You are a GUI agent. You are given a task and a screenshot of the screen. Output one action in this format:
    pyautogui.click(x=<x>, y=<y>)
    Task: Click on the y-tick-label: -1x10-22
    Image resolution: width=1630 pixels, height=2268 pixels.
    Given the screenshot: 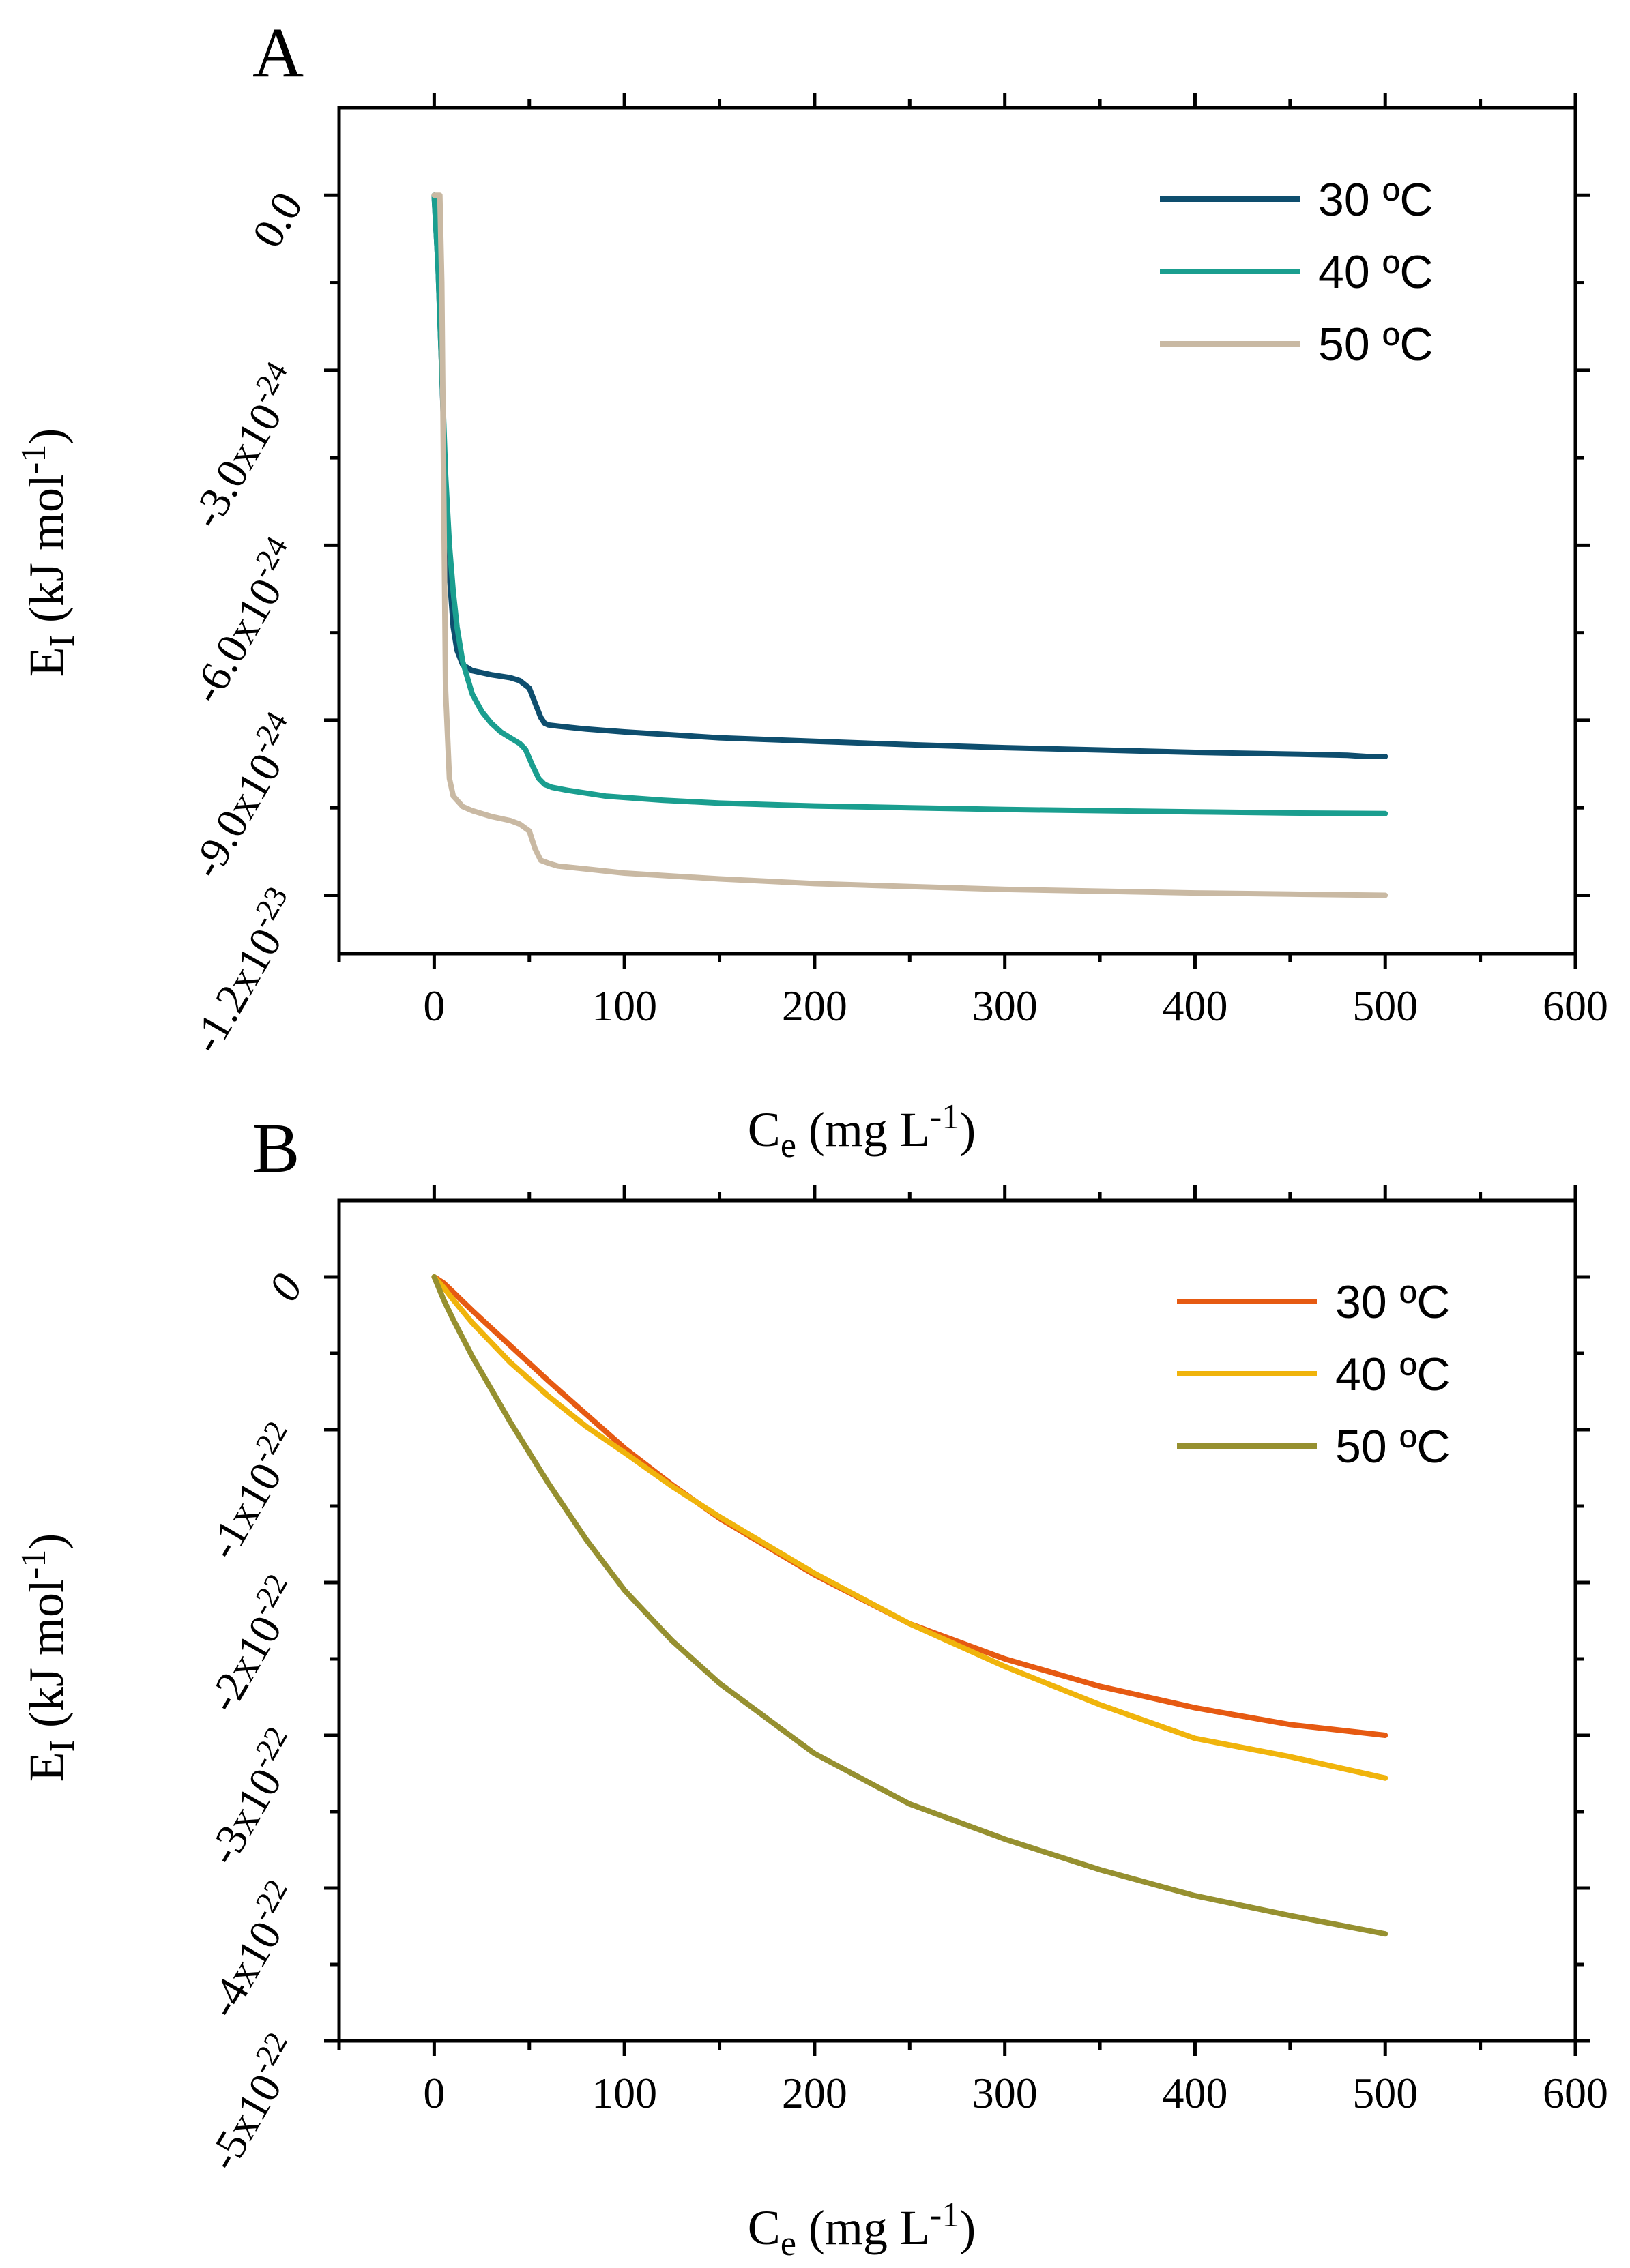 What is the action you would take?
    pyautogui.click(x=252, y=1491)
    